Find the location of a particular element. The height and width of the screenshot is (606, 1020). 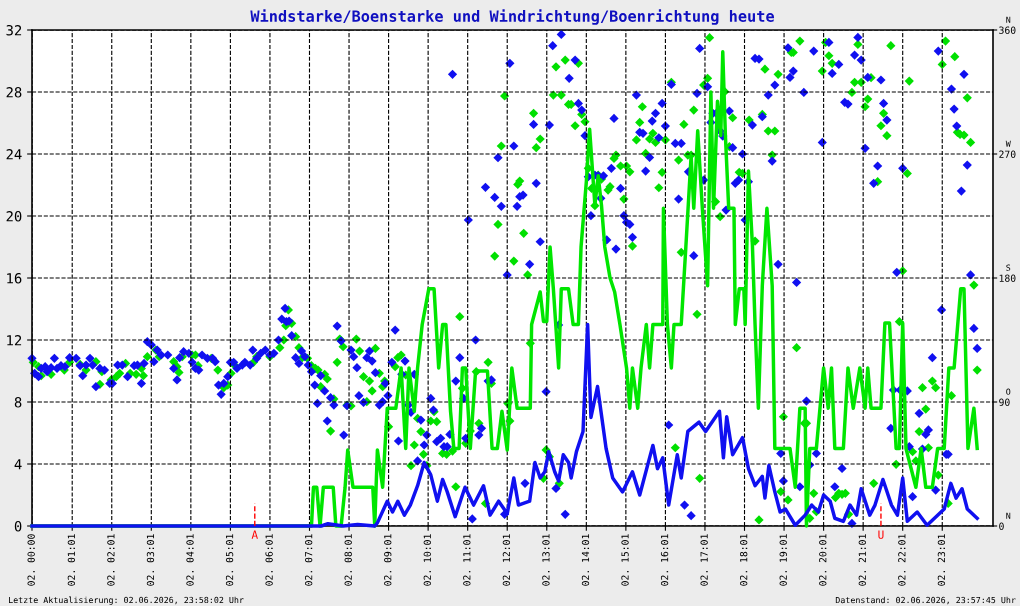

y2-tick-label: 360 is located at coordinates (1007, 30).